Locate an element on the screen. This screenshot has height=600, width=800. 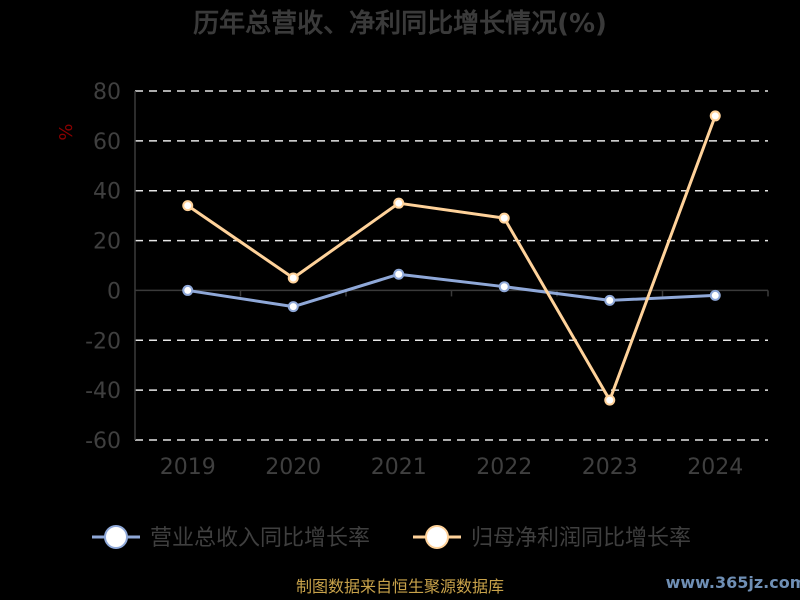
source-note: 制图数据来自恒生聚源数据库 is located at coordinates (400, 586).